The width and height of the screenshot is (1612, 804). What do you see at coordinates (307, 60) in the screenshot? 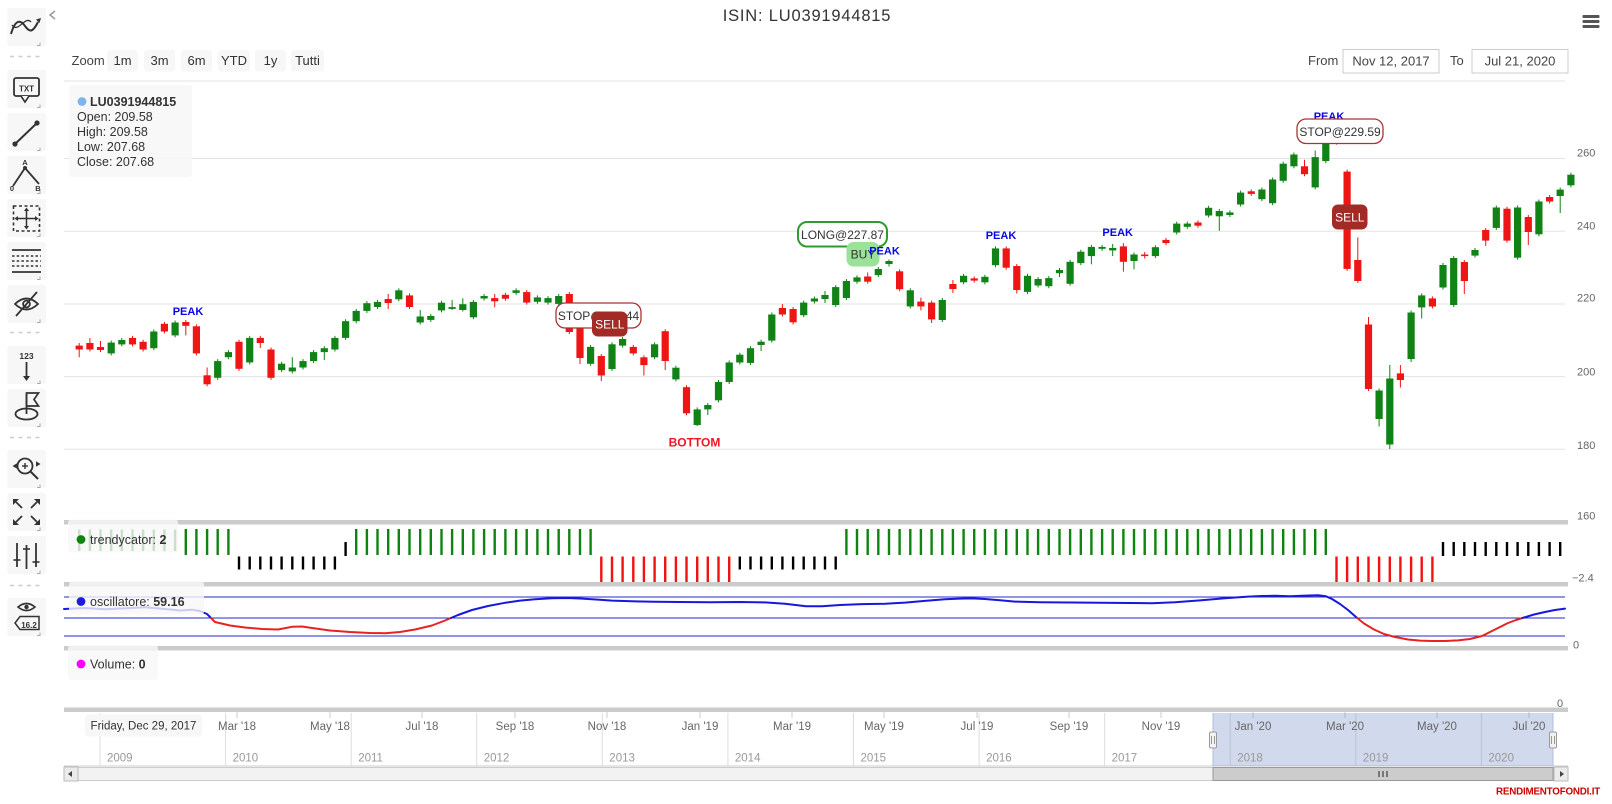
I see `svg-text: Tutti` at bounding box center [307, 60].